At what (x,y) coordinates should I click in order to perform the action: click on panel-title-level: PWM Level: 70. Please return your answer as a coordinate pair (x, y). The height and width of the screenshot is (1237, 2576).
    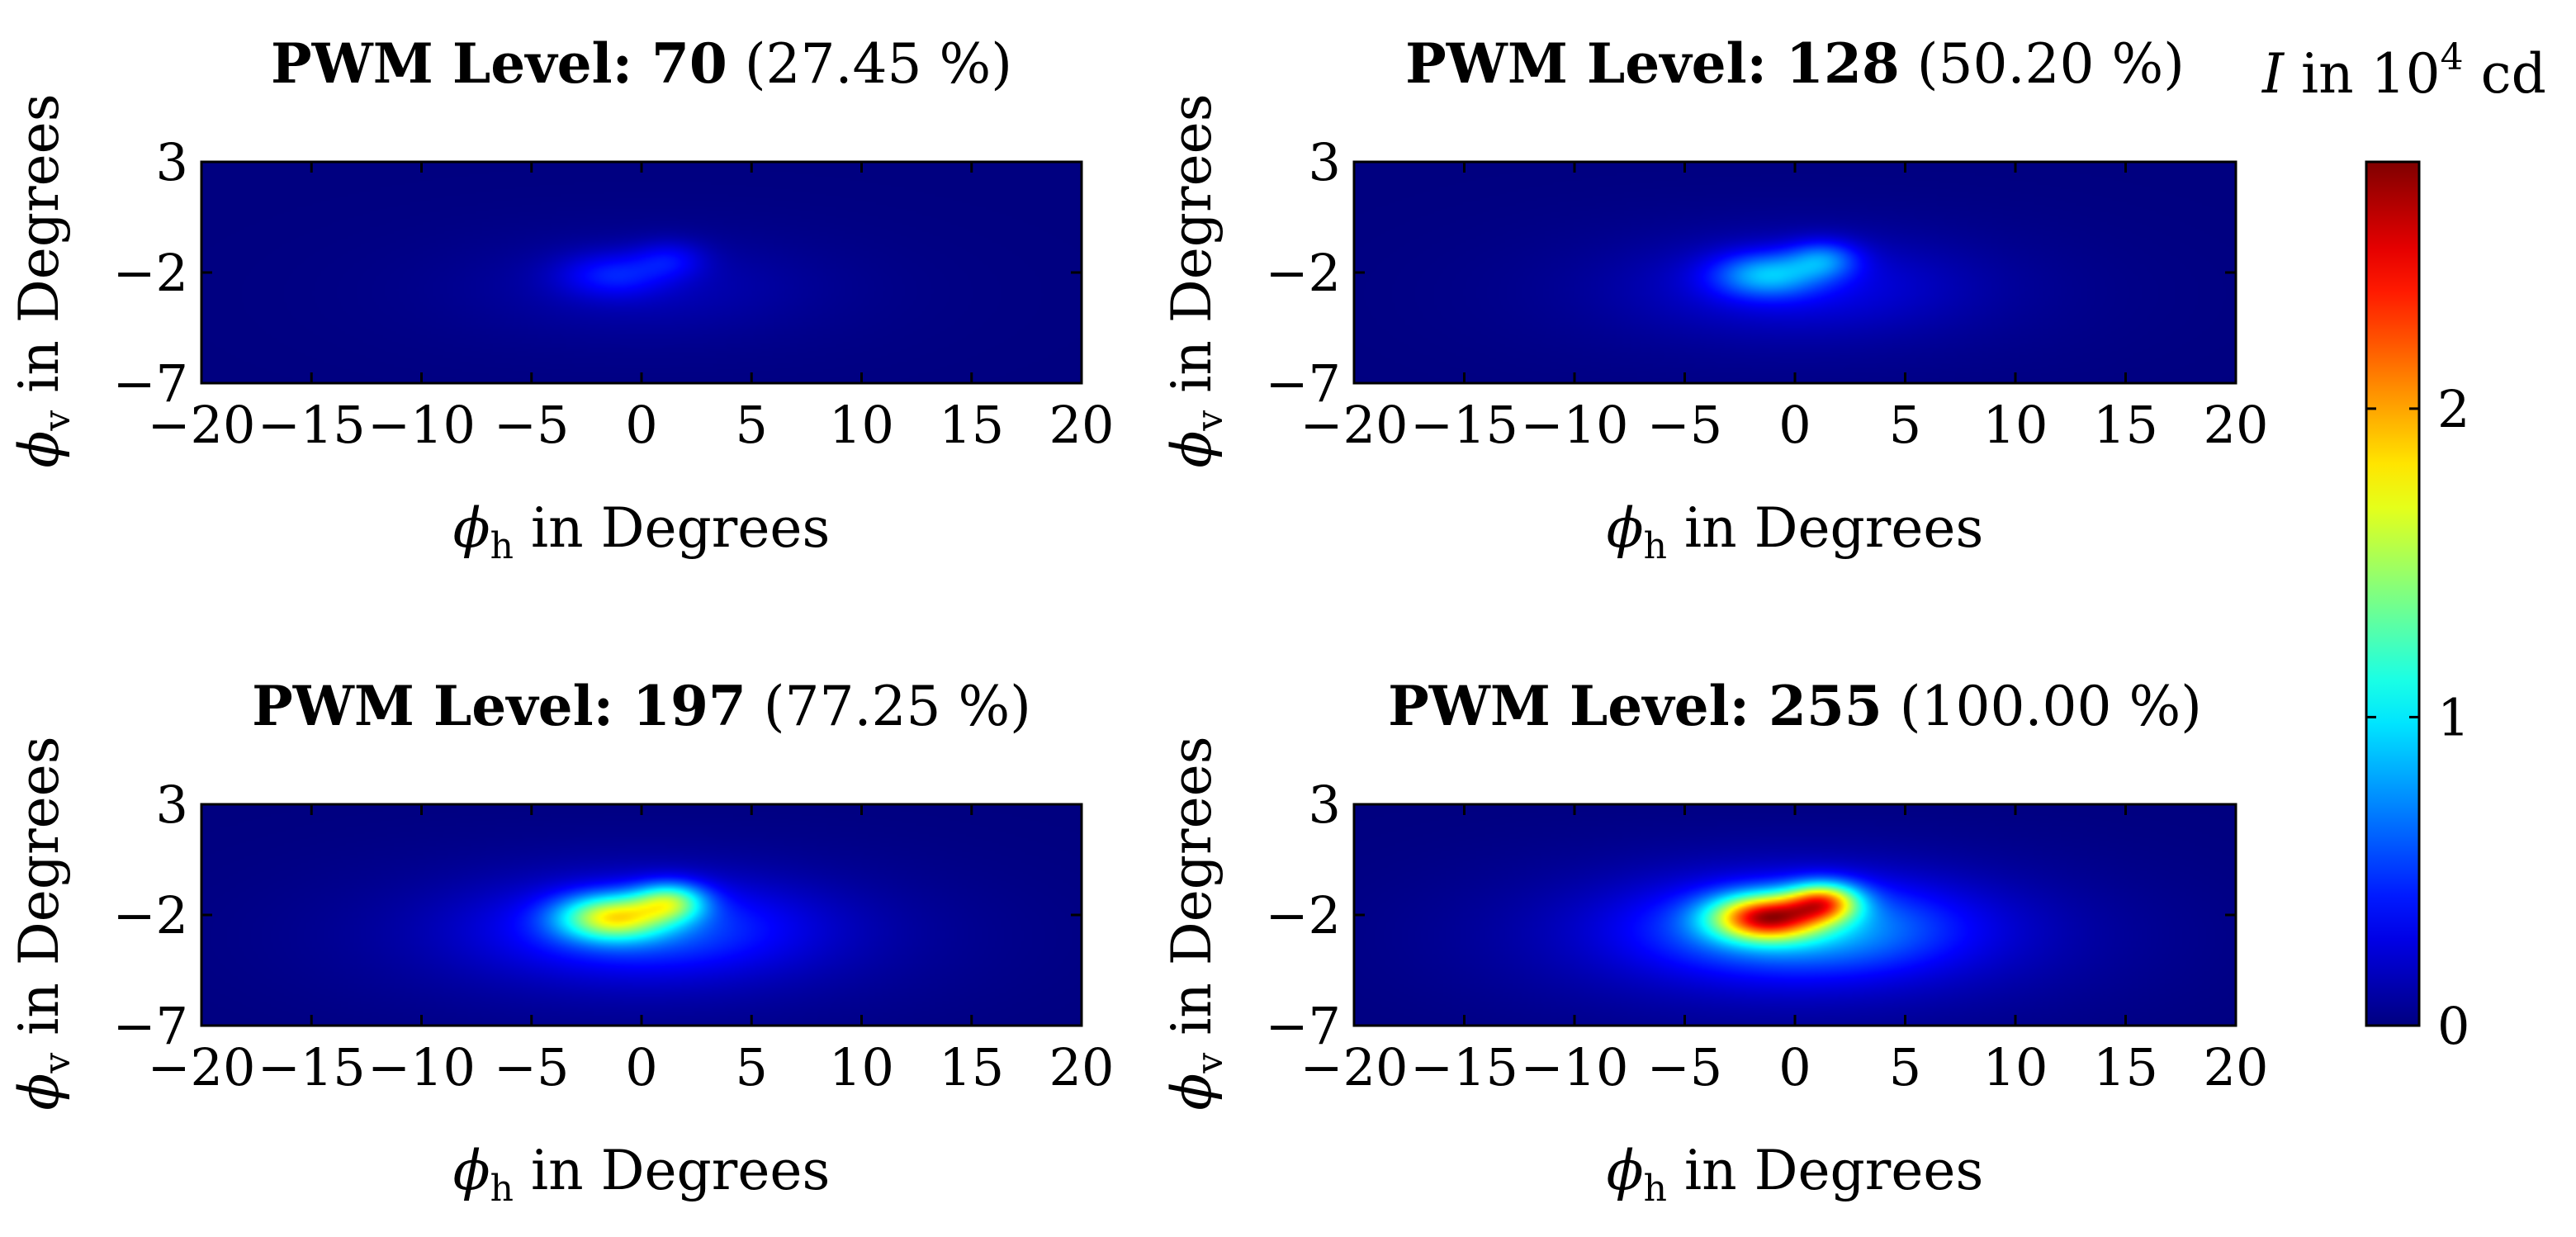
    Looking at the image, I should click on (499, 63).